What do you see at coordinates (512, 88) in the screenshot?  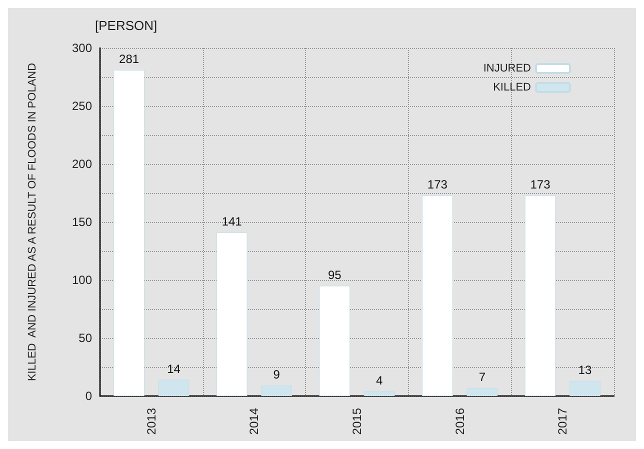 I see `legend-label: KILLED` at bounding box center [512, 88].